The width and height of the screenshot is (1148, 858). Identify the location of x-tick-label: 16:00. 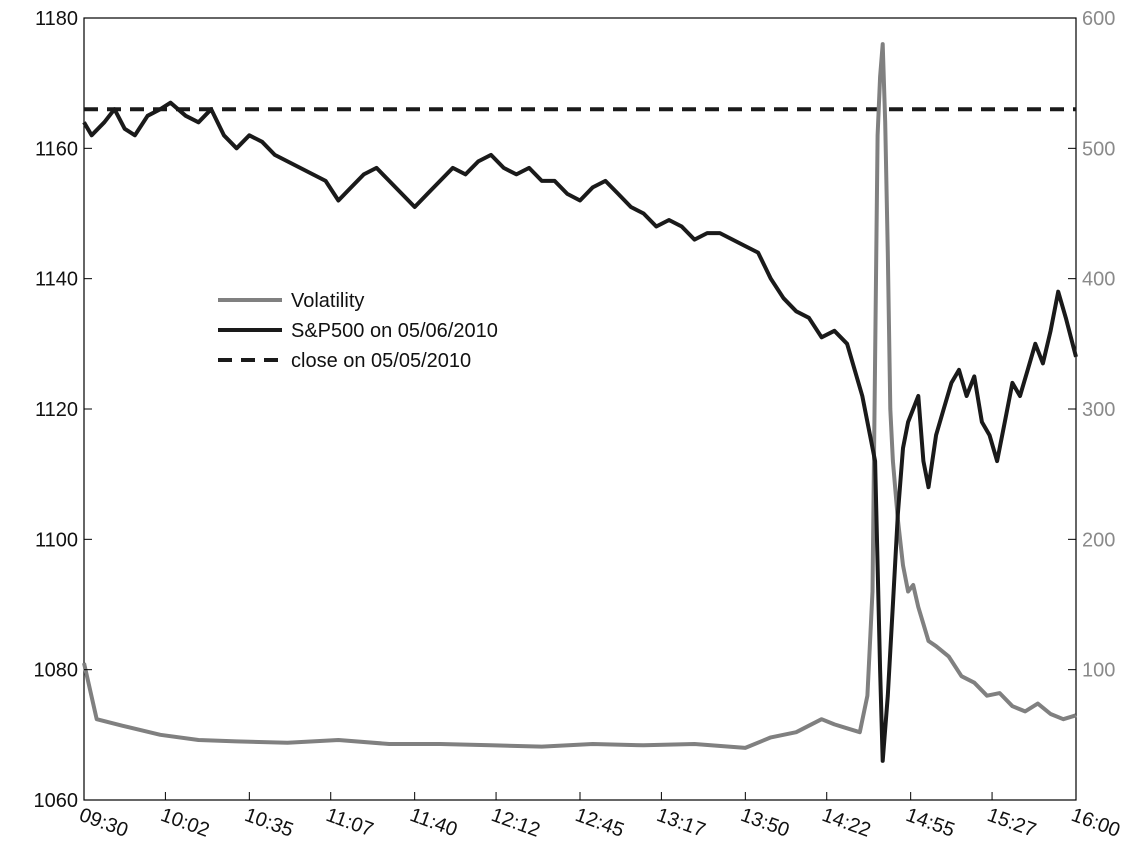
(1095, 823).